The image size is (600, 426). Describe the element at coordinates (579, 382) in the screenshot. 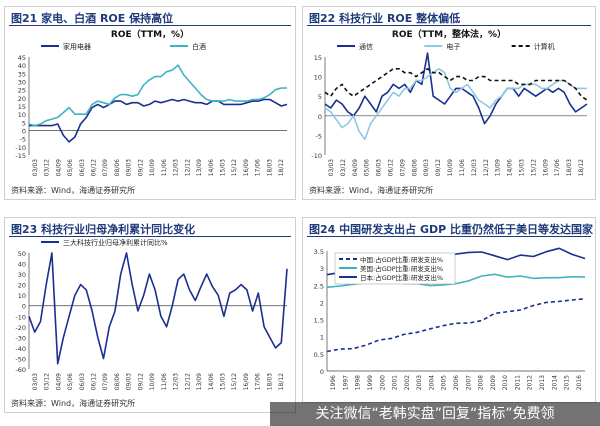

I see `x-tick-label: 2016` at that location.